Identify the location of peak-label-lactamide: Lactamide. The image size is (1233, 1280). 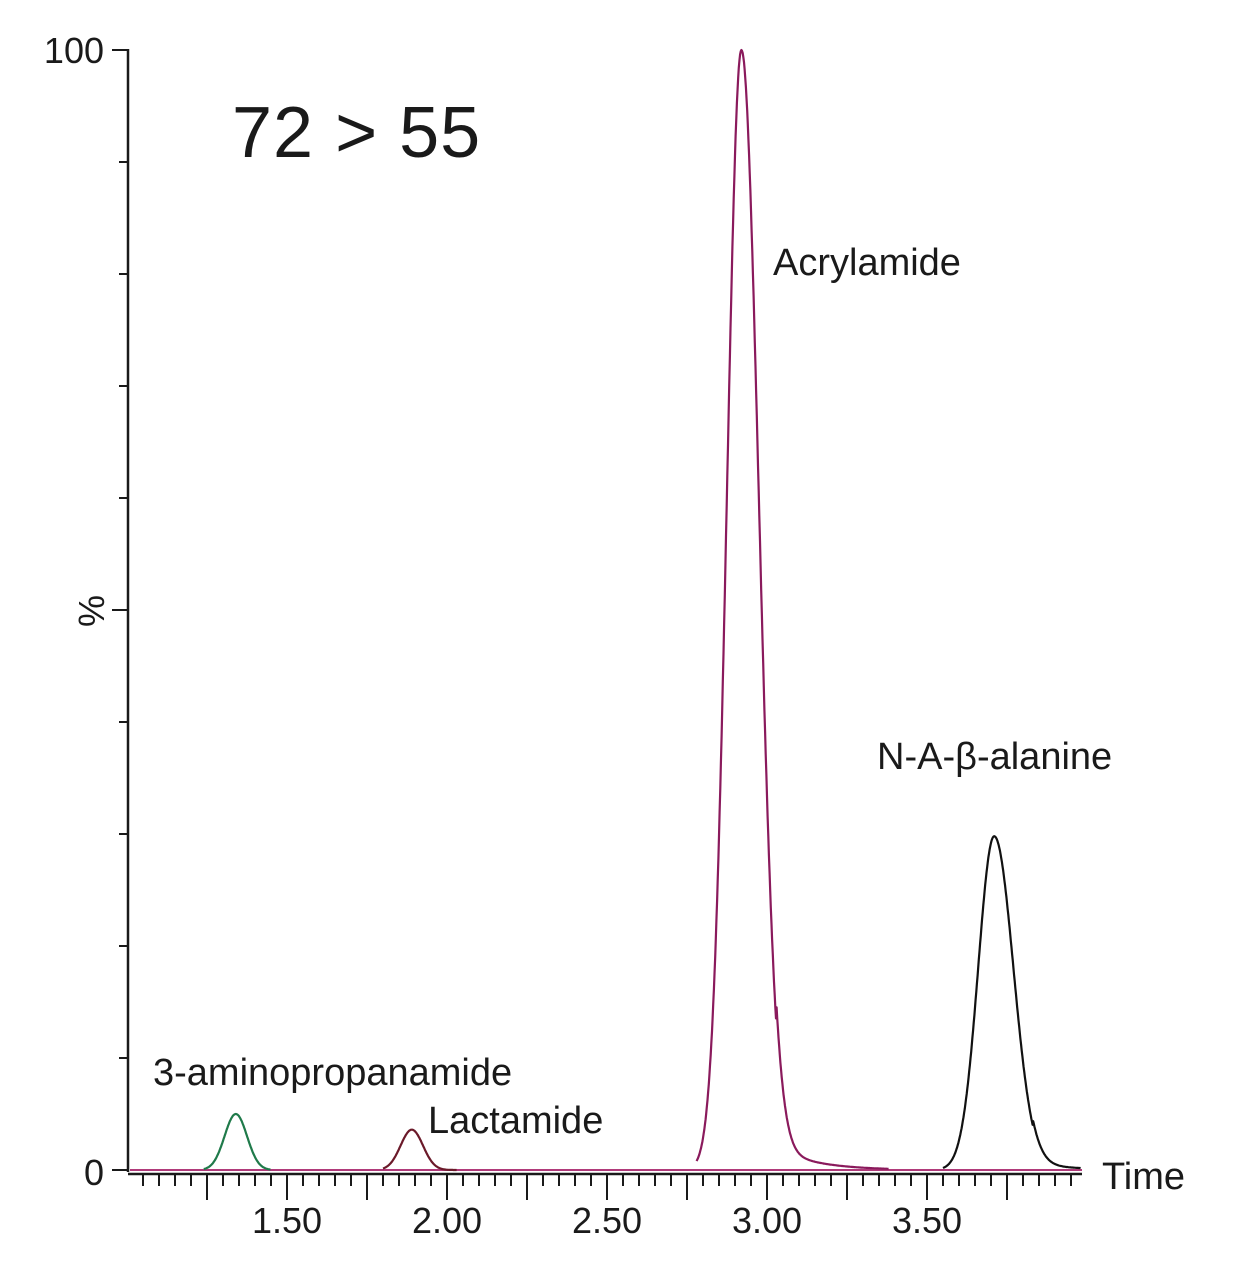
(516, 1121).